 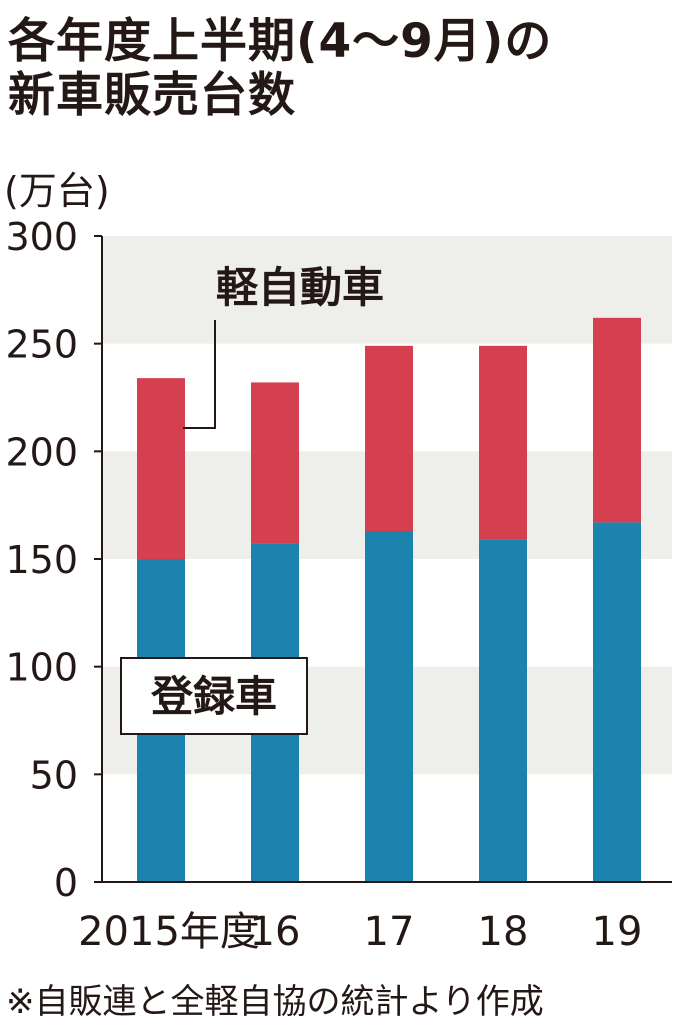 I want to click on x-tick-label: 17, so click(x=389, y=932).